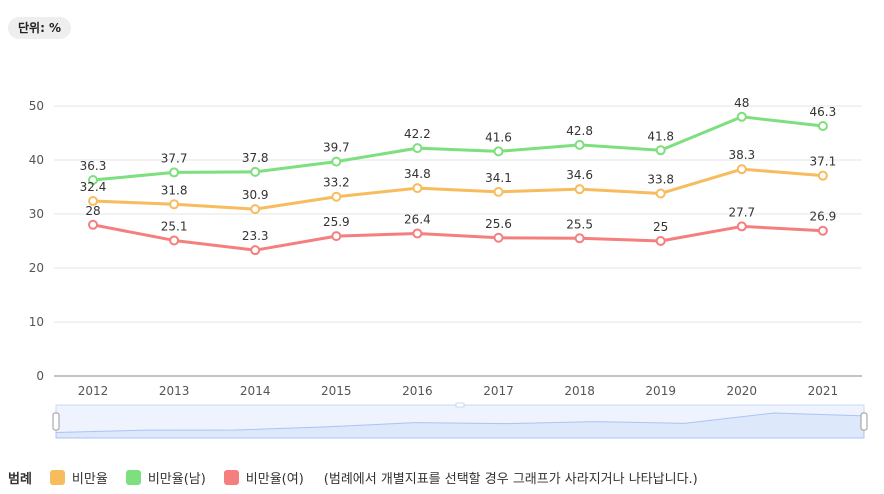 The width and height of the screenshot is (884, 494). What do you see at coordinates (255, 158) in the screenshot?
I see `data-label-obesity-male: 37.8` at bounding box center [255, 158].